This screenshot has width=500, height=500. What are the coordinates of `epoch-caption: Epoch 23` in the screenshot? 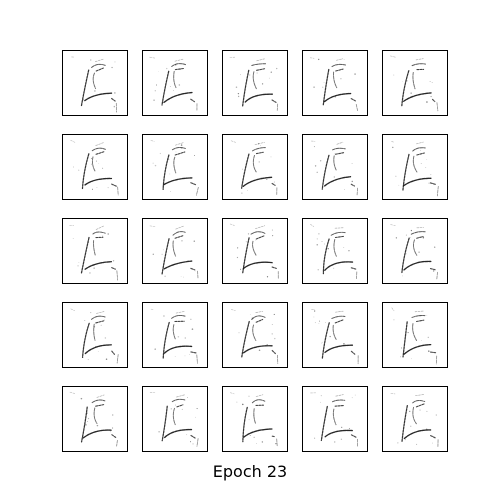 It's located at (250, 471).